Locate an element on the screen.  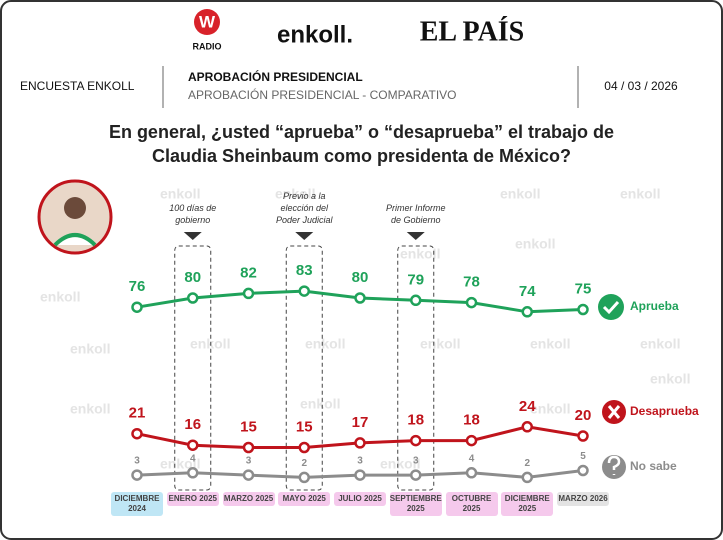
data-label: 20 is located at coordinates (583, 415).